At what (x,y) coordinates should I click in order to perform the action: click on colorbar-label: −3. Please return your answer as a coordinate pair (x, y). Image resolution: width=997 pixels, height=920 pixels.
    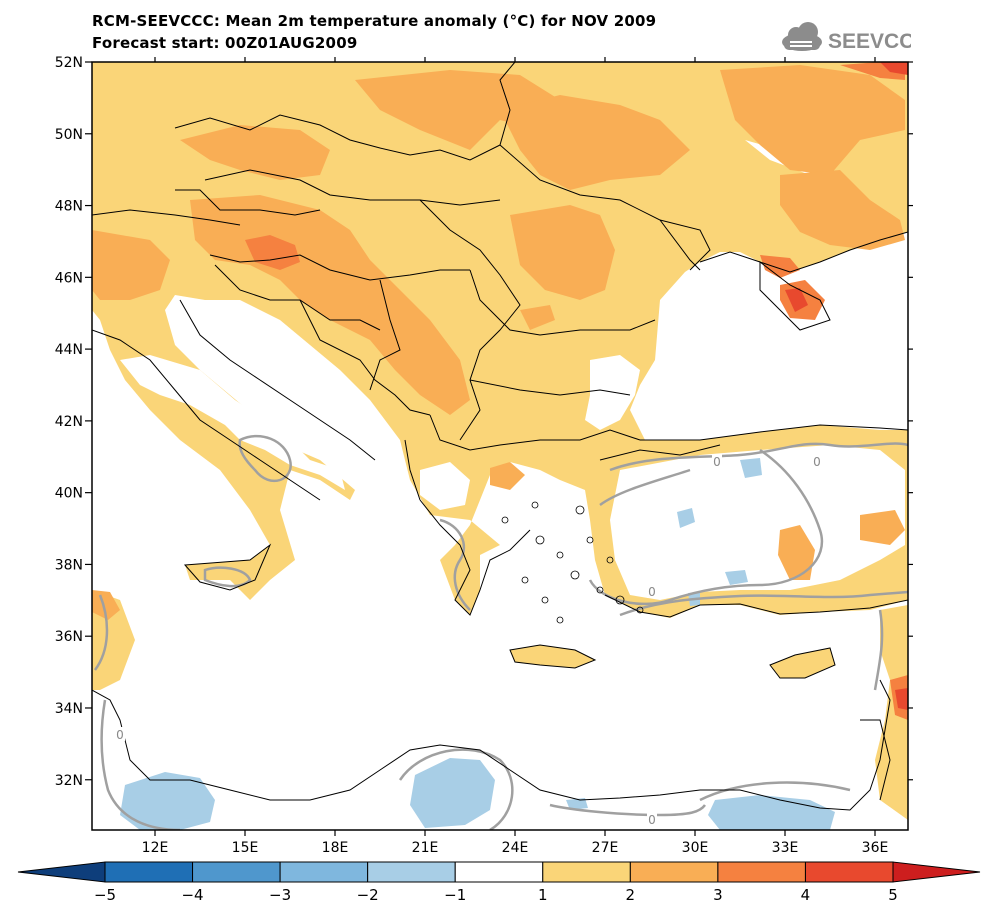
    Looking at the image, I should click on (280, 895).